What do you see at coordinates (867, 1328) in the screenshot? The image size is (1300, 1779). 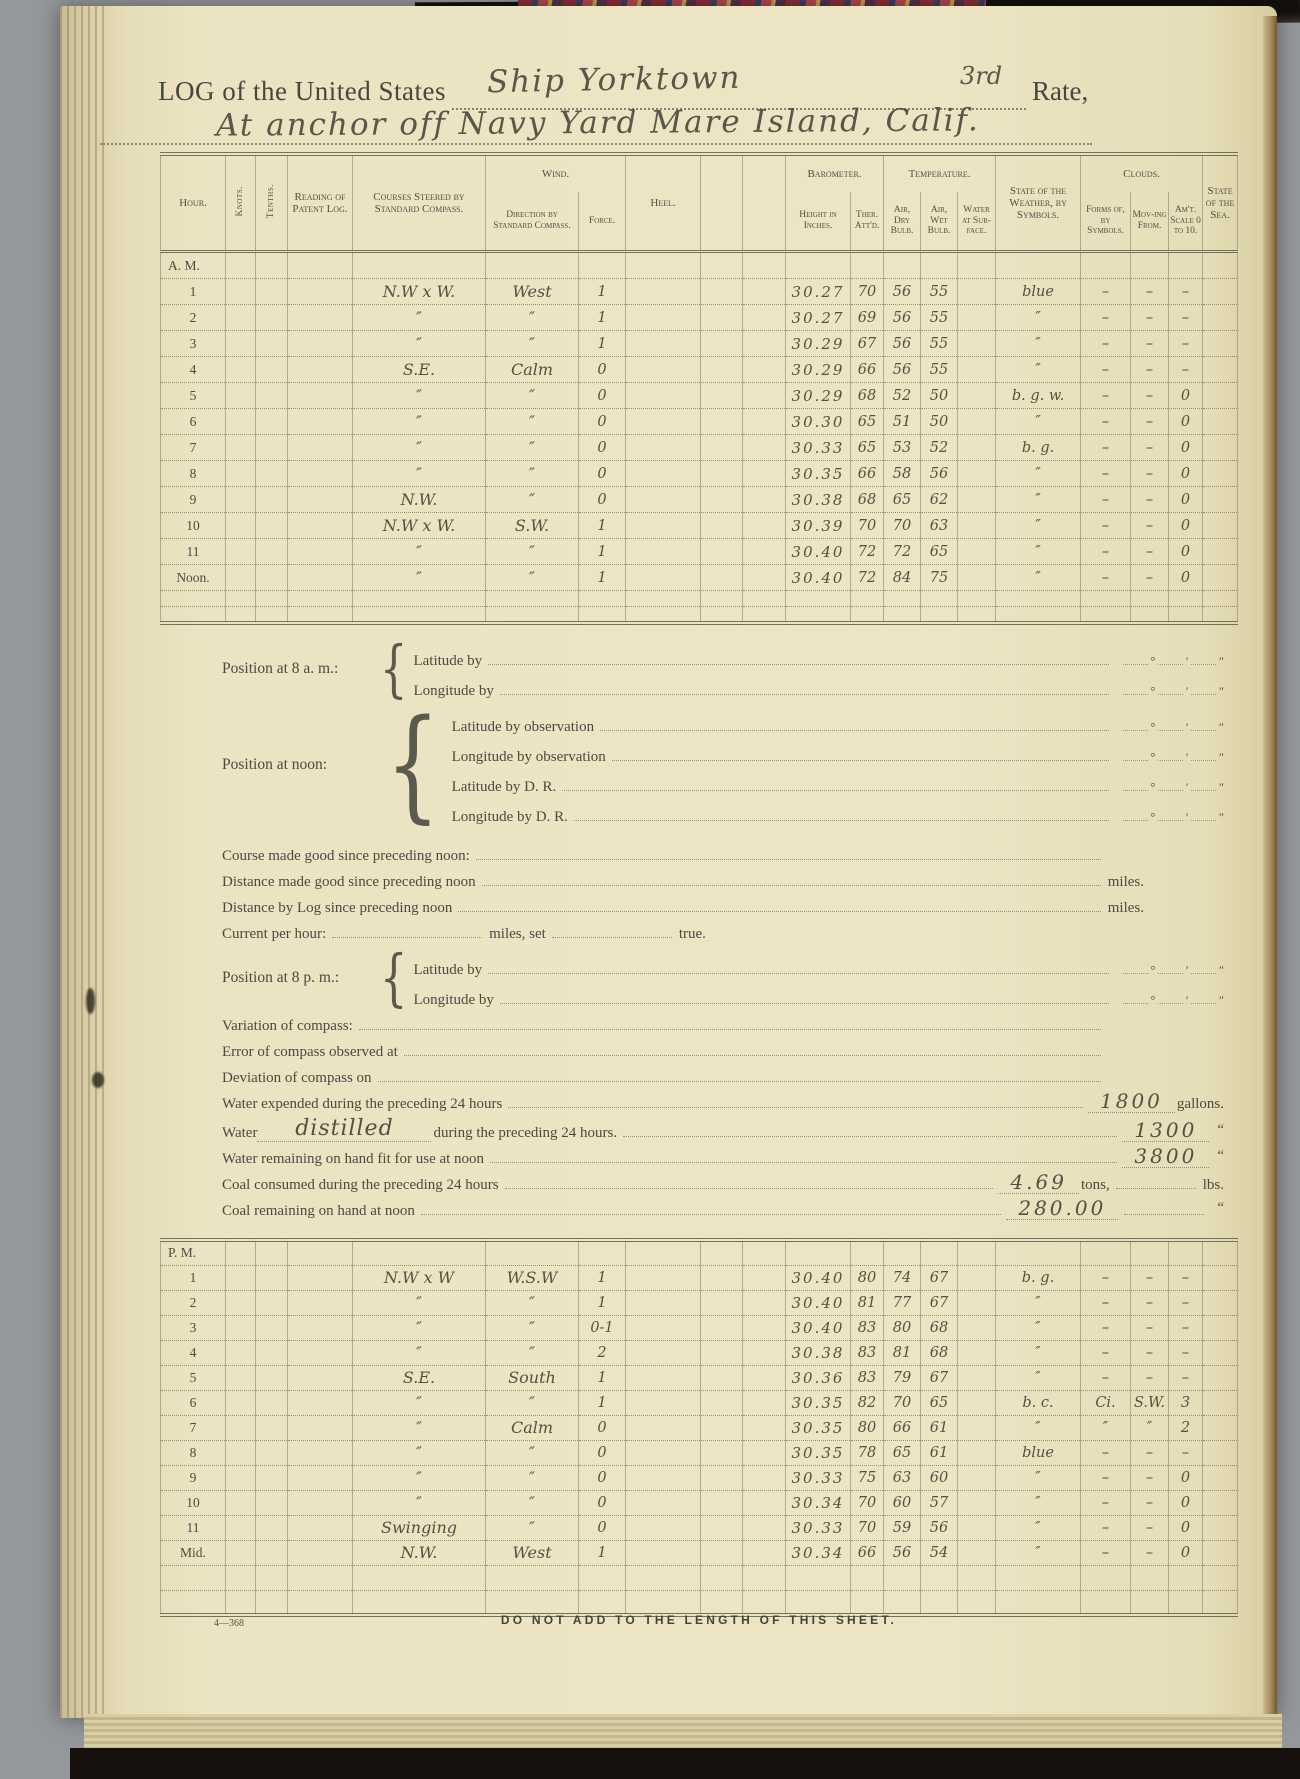 I see `cell-ther-attd: 83` at bounding box center [867, 1328].